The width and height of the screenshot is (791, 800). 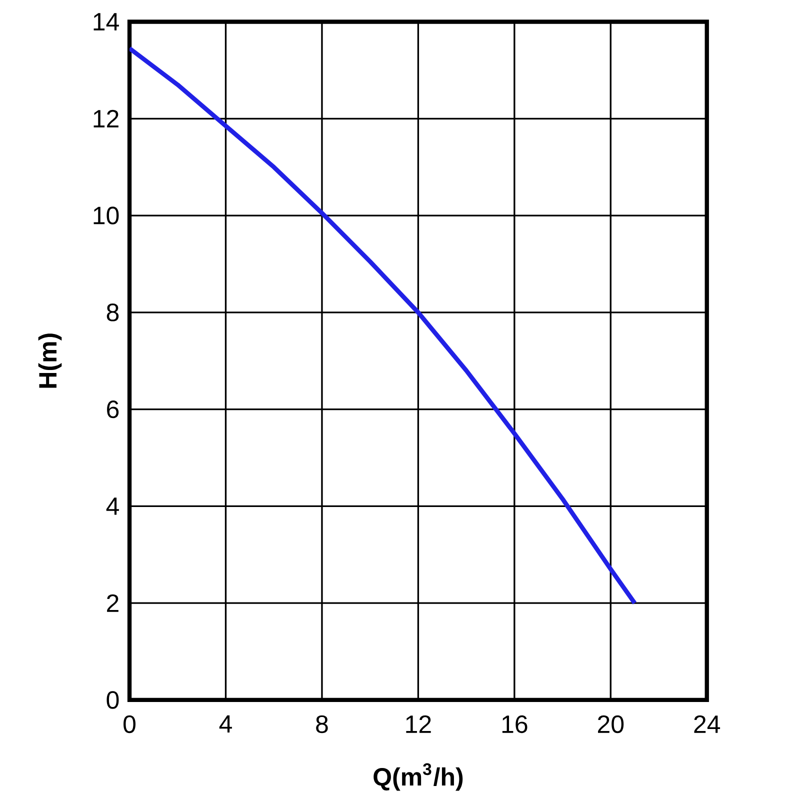 I want to click on x-tick-label: 16, so click(x=515, y=724).